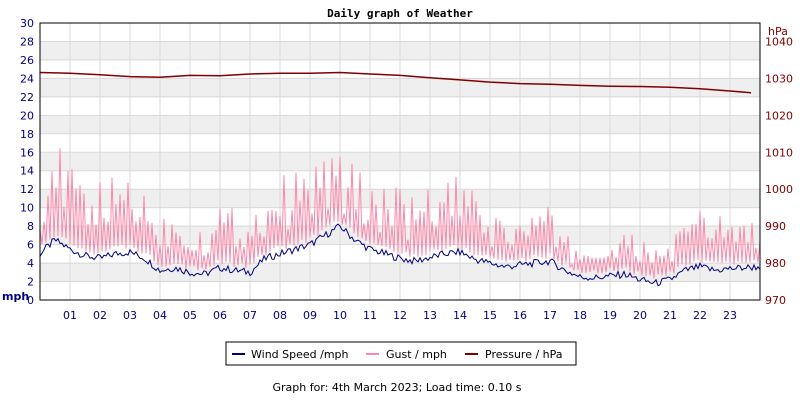  Describe the element at coordinates (580, 315) in the screenshot. I see `x-tick-label: 18` at that location.